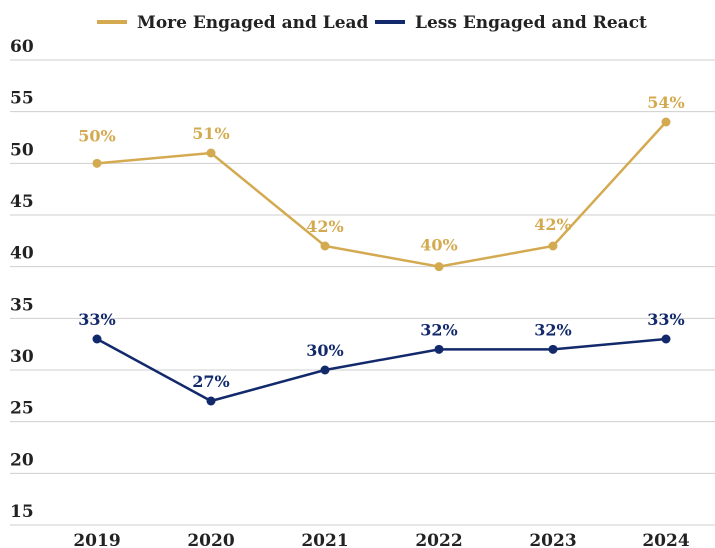  I want to click on y-tick-label-20: 20, so click(22, 460).